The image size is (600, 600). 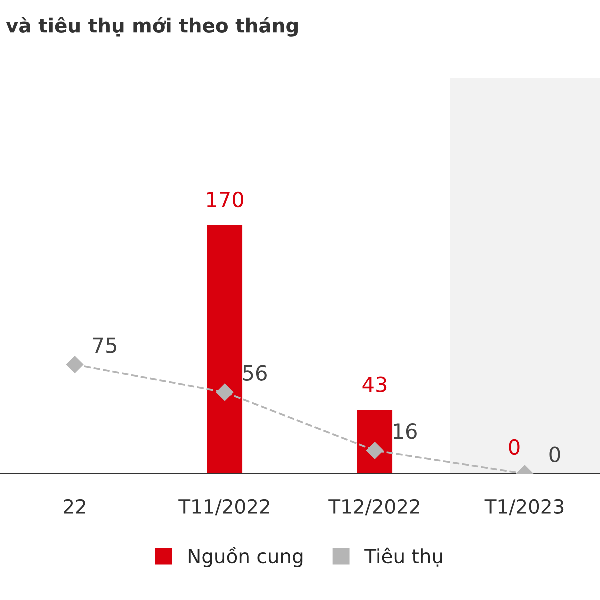 What do you see at coordinates (104, 346) in the screenshot?
I see `data-label: 75` at bounding box center [104, 346].